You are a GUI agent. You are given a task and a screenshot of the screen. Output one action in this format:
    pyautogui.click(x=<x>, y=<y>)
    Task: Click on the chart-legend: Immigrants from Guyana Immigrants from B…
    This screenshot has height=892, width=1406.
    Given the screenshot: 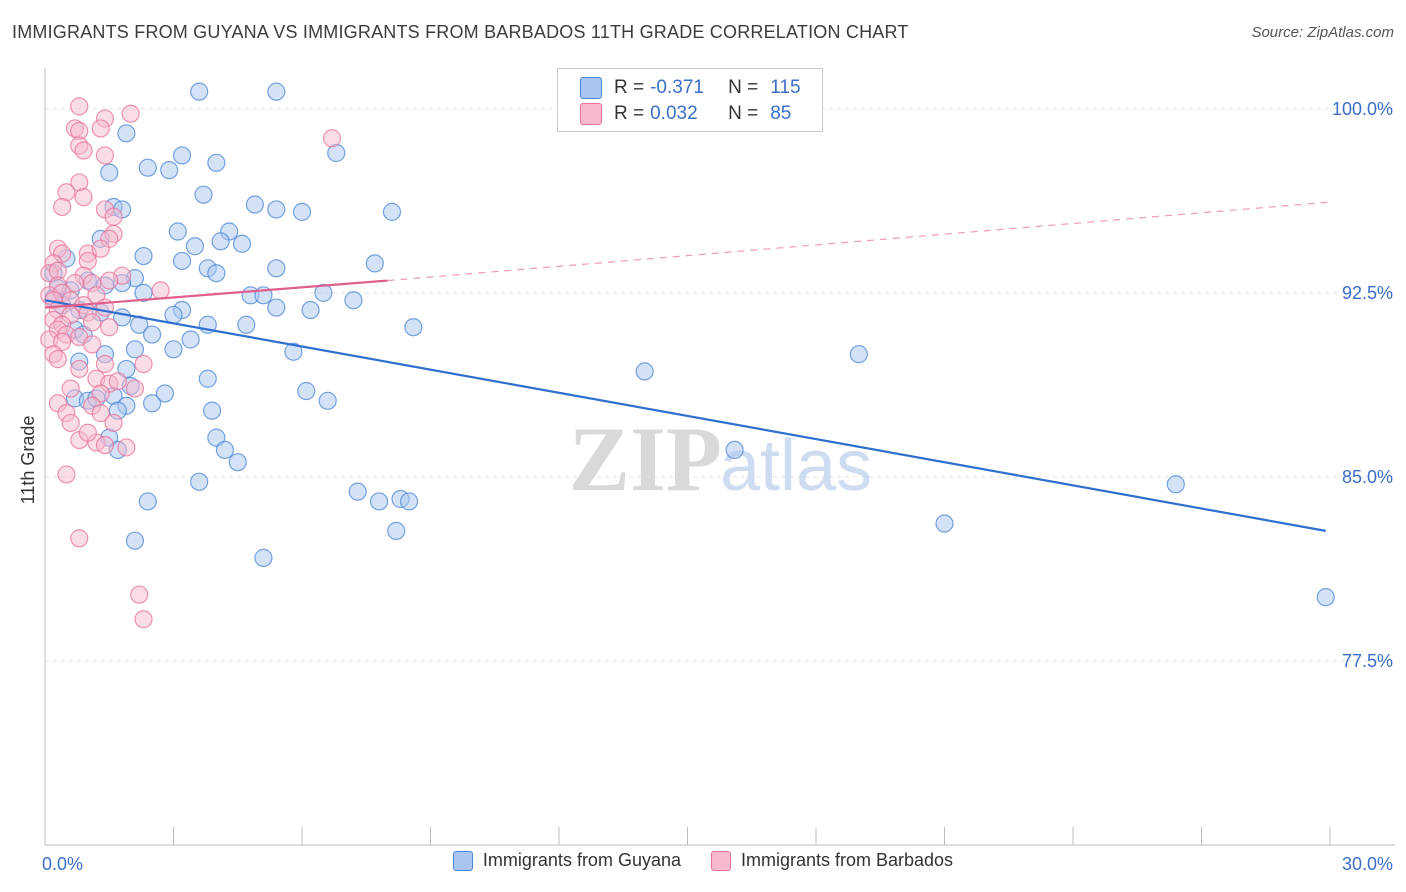 What is the action you would take?
    pyautogui.click(x=703, y=860)
    